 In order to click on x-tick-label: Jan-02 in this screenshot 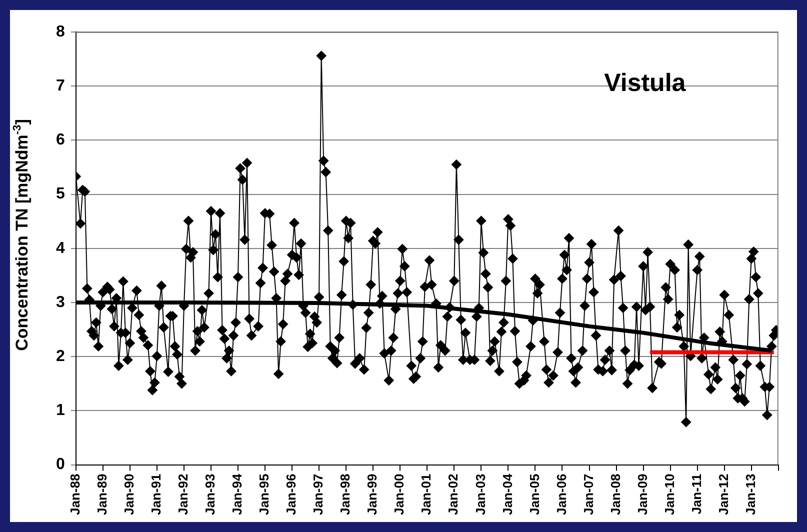, I will do `click(453, 495)`.